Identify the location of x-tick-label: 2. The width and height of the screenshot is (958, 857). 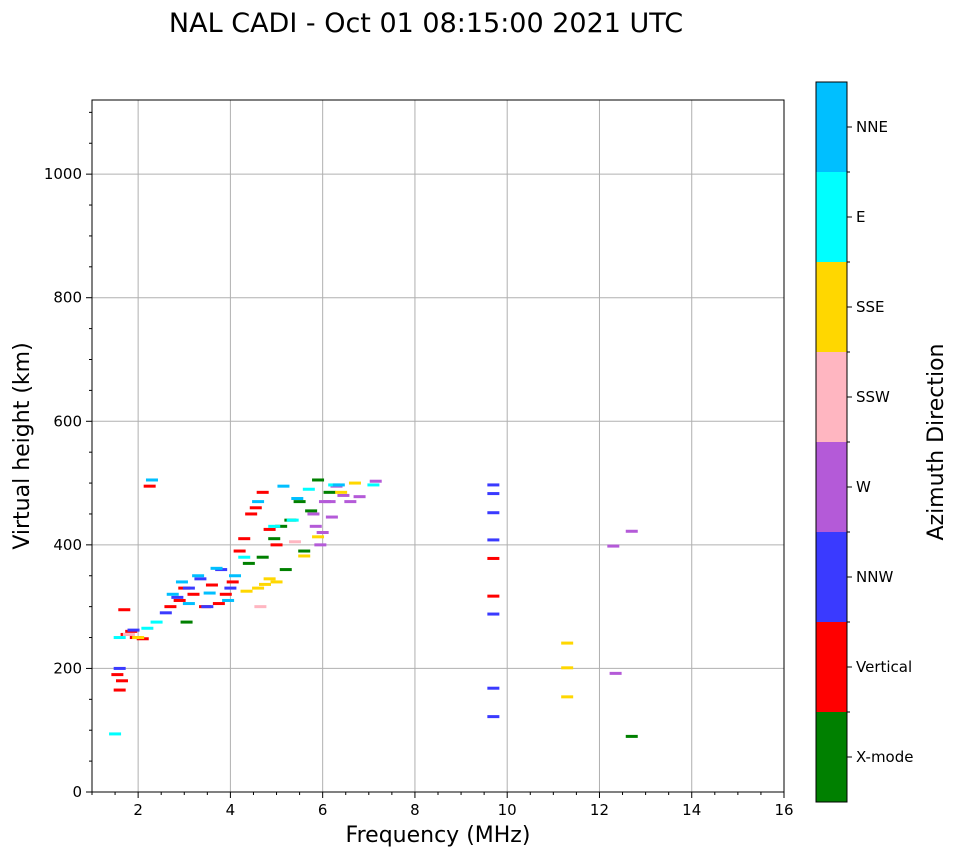
(138, 810).